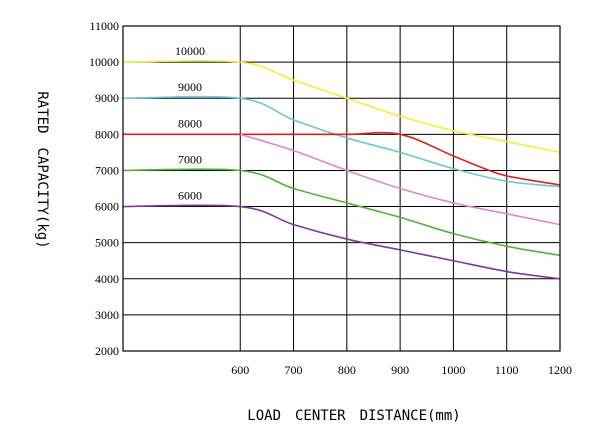  Describe the element at coordinates (107, 243) in the screenshot. I see `y-tick-label: 5000` at that location.